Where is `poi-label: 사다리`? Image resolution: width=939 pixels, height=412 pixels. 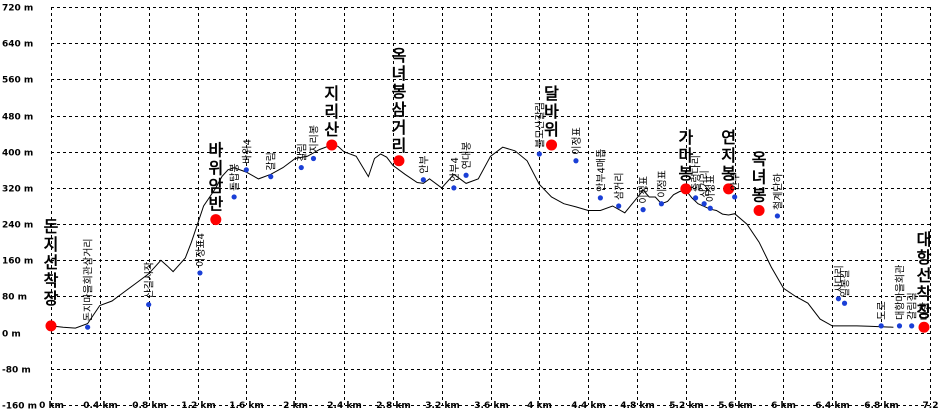 poi-label: 사다리 is located at coordinates (839, 279).